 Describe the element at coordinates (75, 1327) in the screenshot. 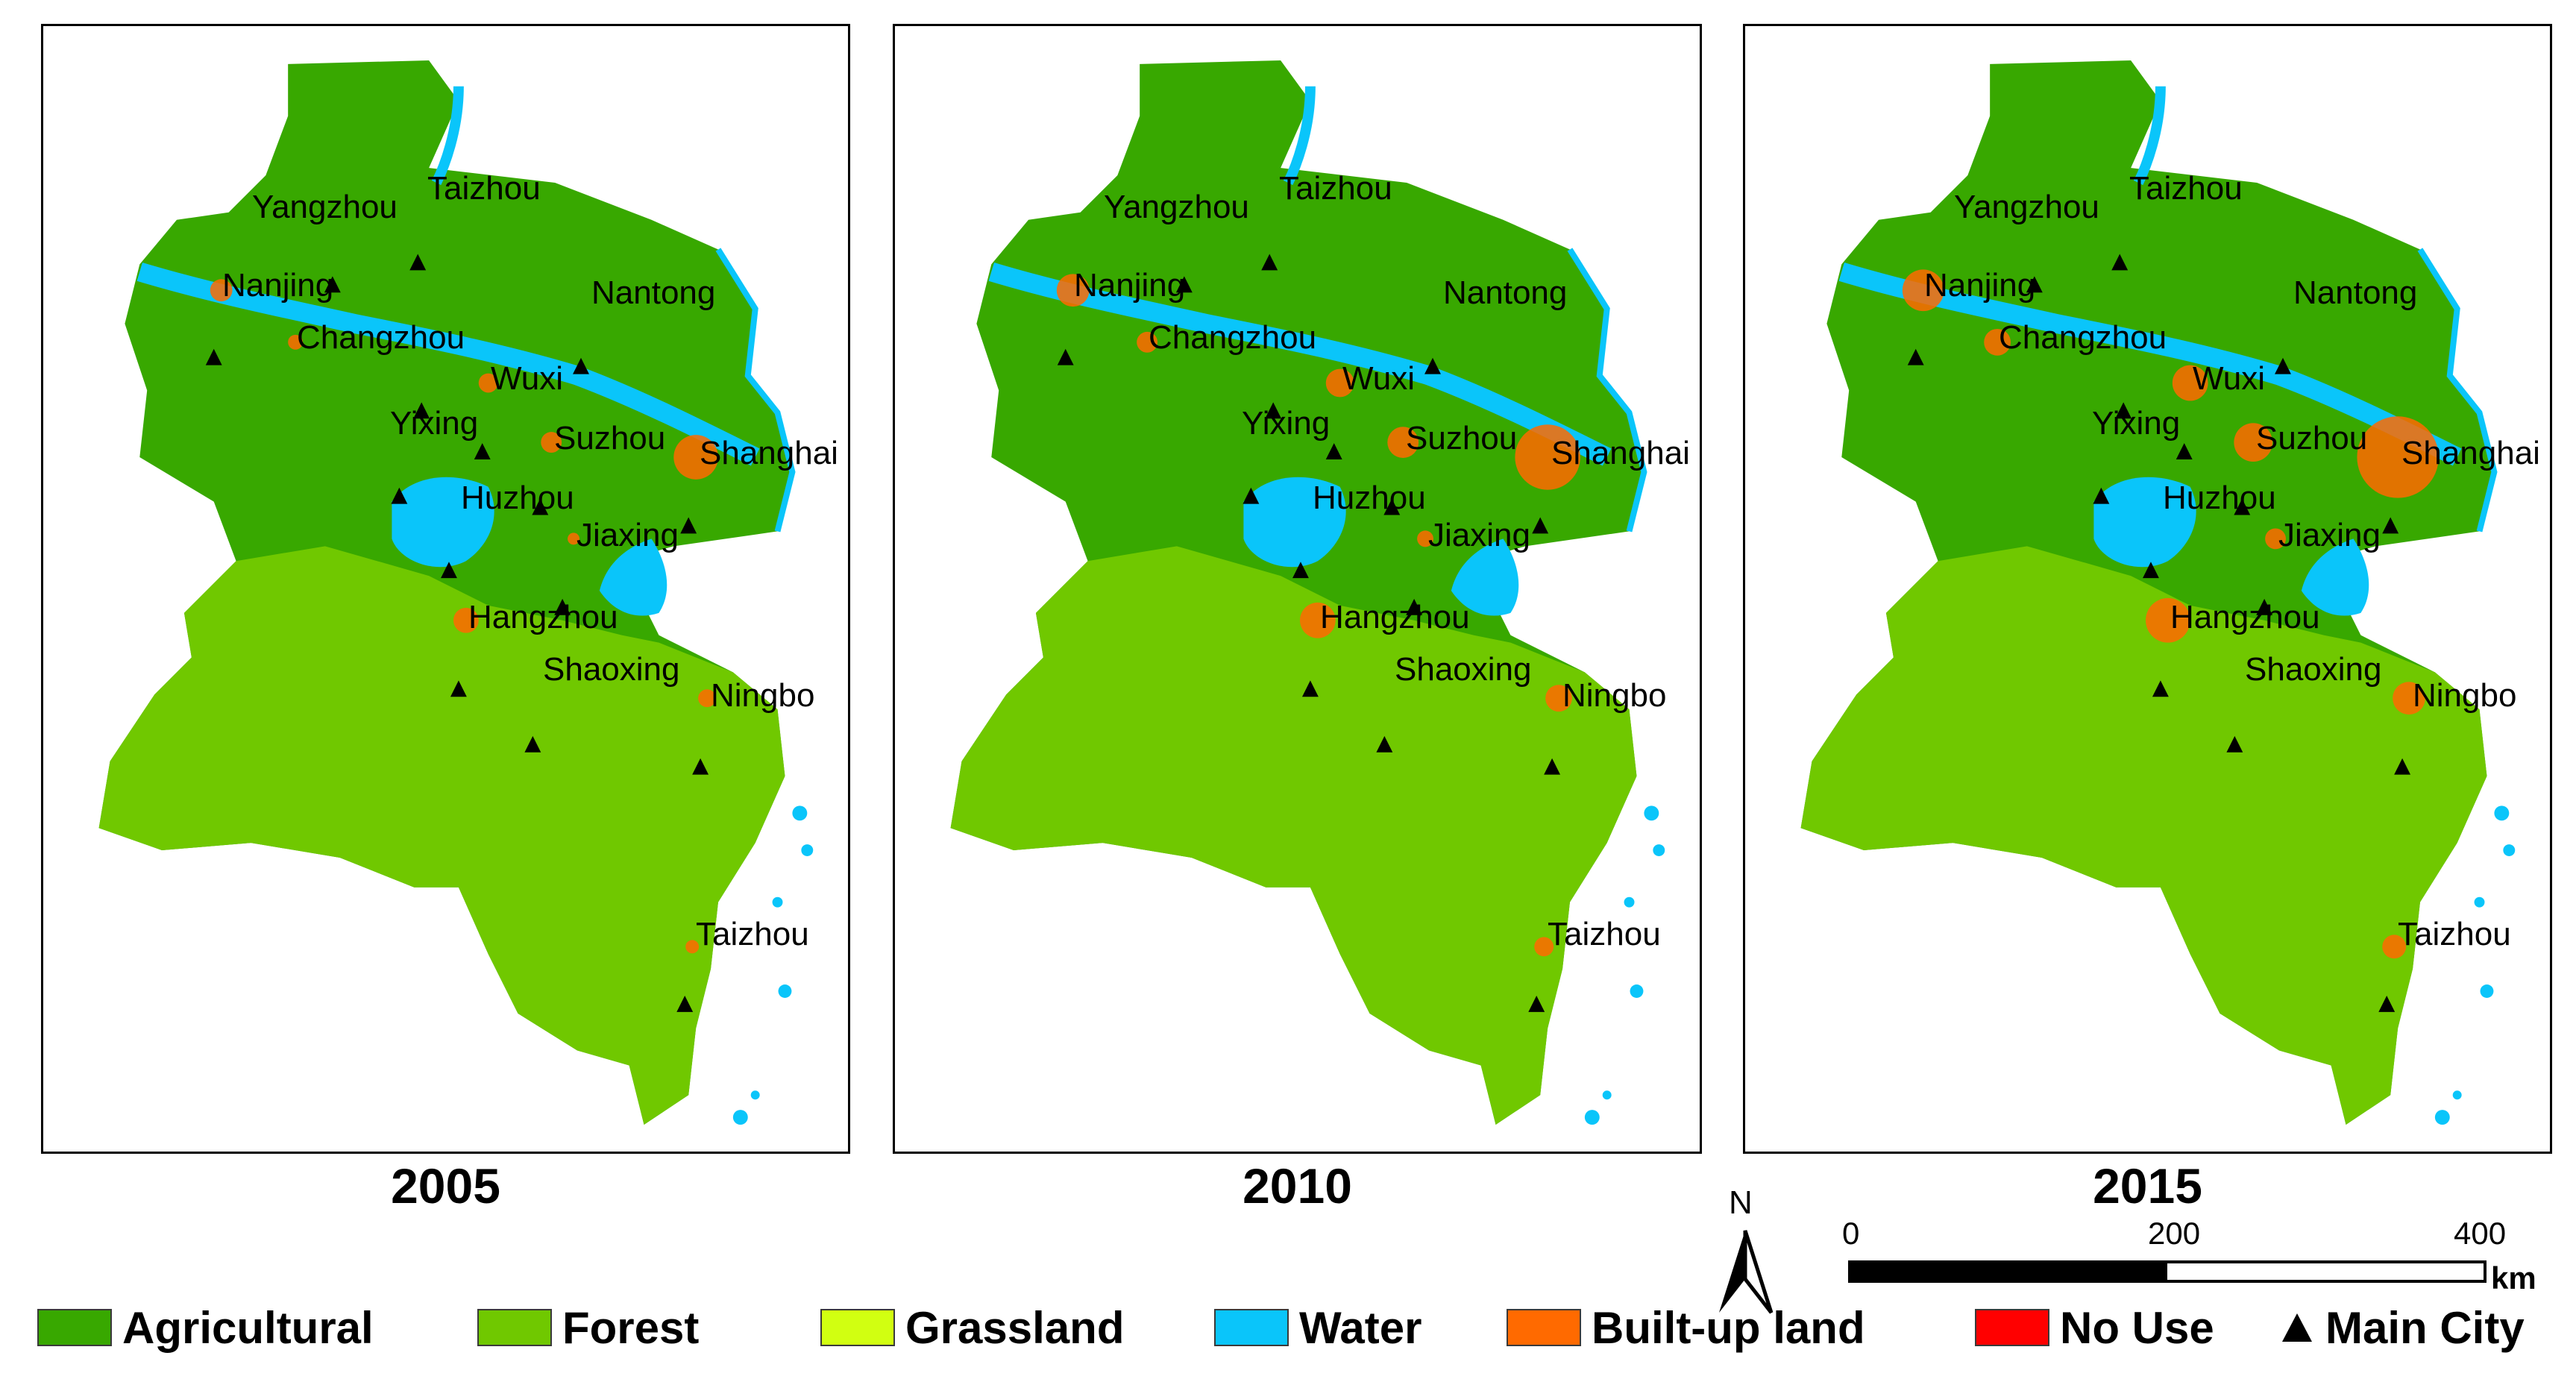

I see `agricultural-swatch` at that location.